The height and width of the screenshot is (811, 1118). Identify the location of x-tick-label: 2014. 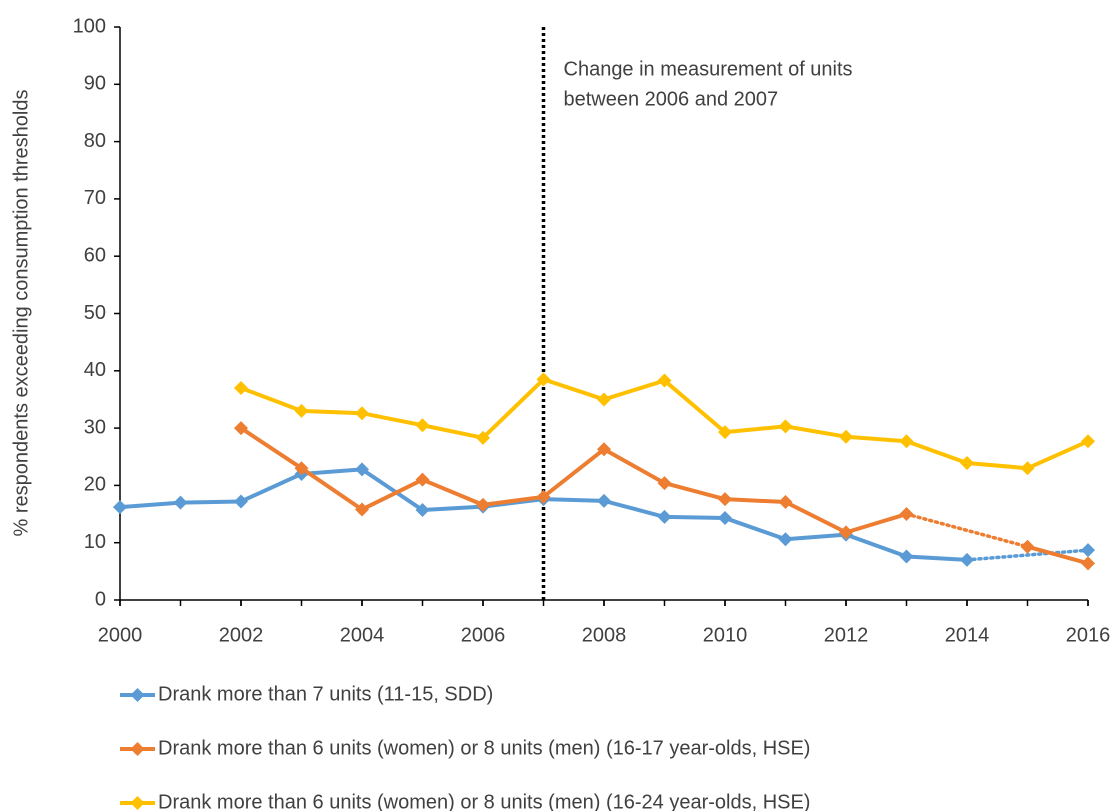
(967, 635).